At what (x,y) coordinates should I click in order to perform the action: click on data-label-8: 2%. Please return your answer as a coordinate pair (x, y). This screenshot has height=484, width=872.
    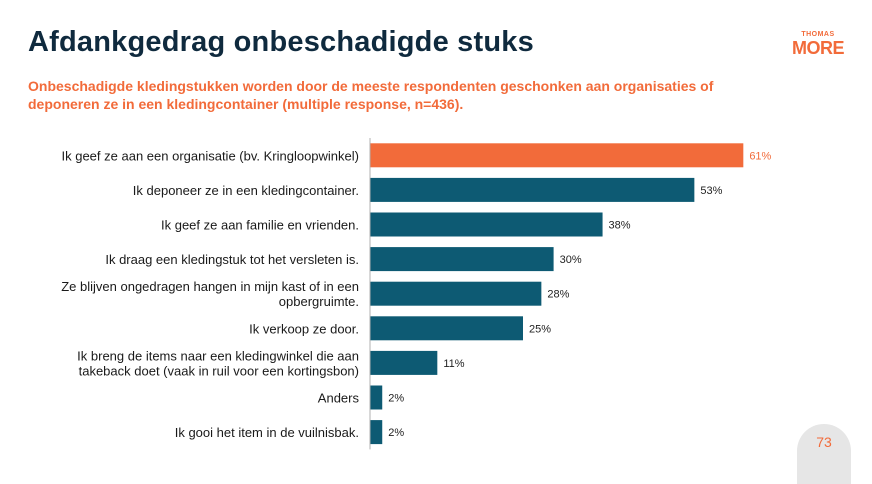
    Looking at the image, I should click on (396, 433).